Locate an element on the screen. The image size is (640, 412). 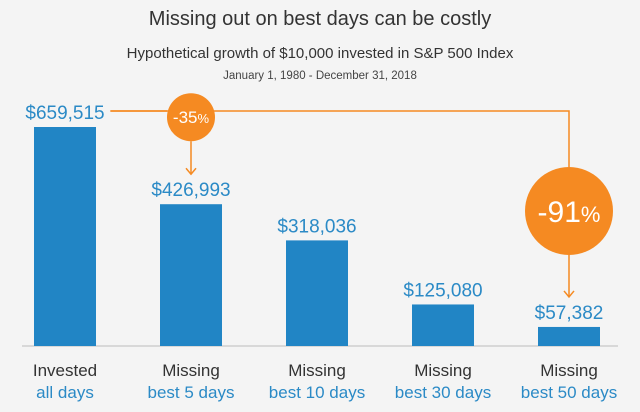
category-sublabel-0: all days is located at coordinates (65, 392).